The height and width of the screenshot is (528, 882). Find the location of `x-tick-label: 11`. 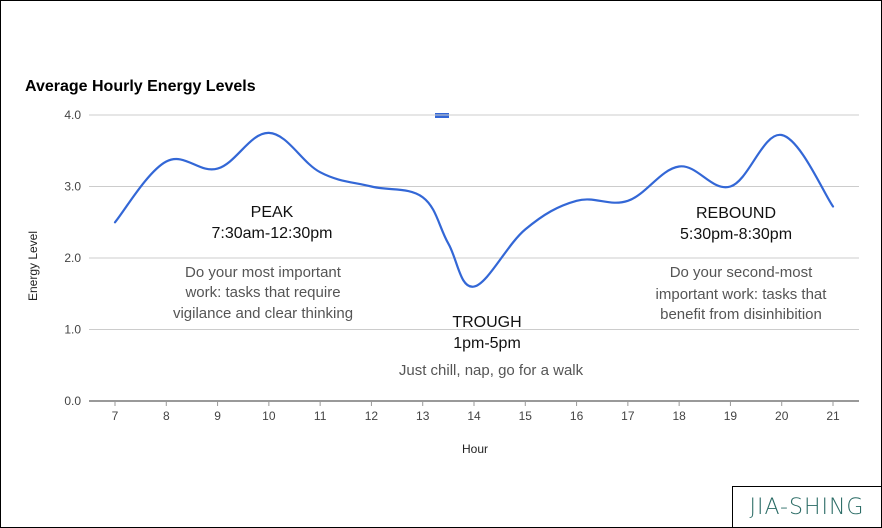

x-tick-label: 11 is located at coordinates (320, 416).